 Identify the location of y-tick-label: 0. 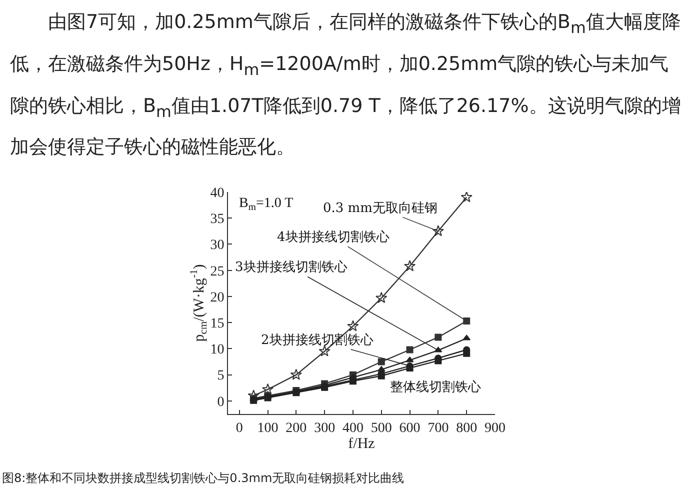
(220, 402).